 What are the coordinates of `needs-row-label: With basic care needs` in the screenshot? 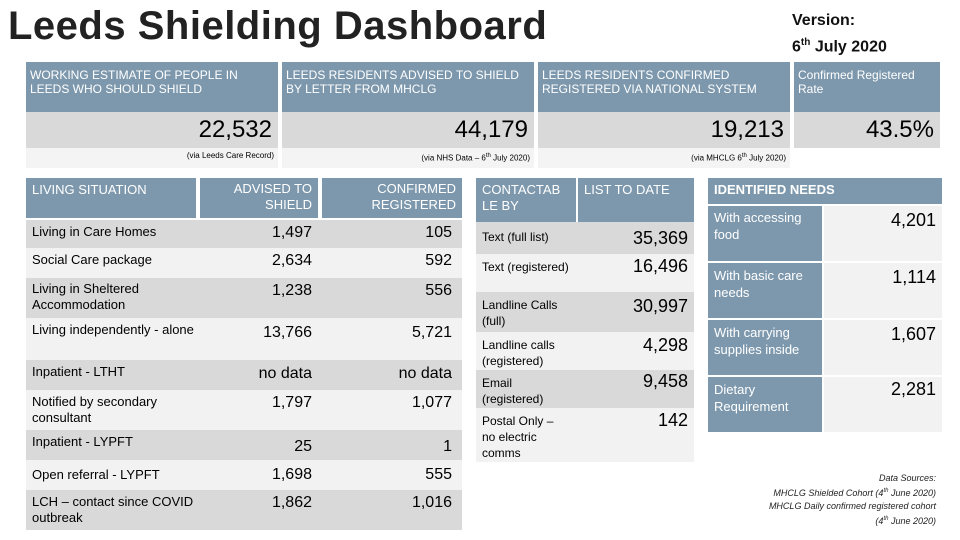 It's located at (765, 290).